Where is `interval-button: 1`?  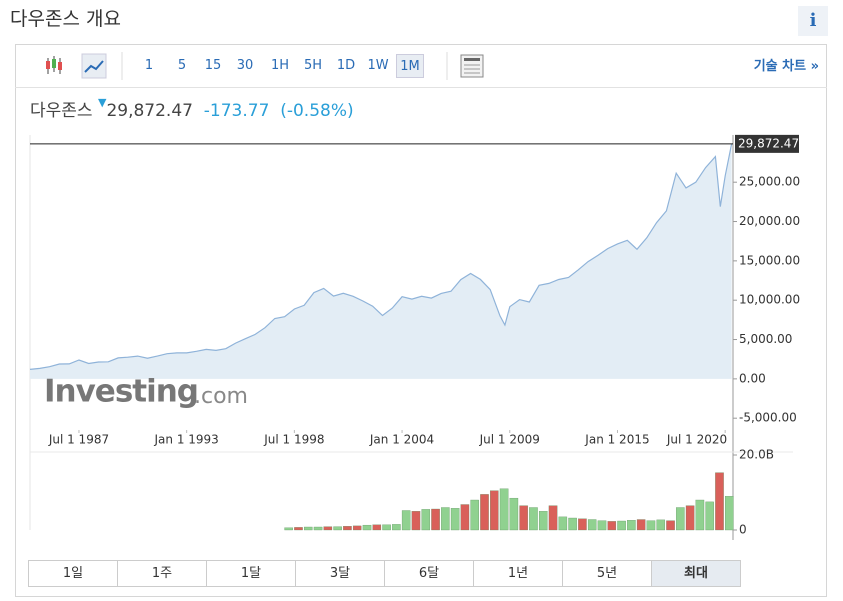
interval-button: 1 is located at coordinates (149, 65).